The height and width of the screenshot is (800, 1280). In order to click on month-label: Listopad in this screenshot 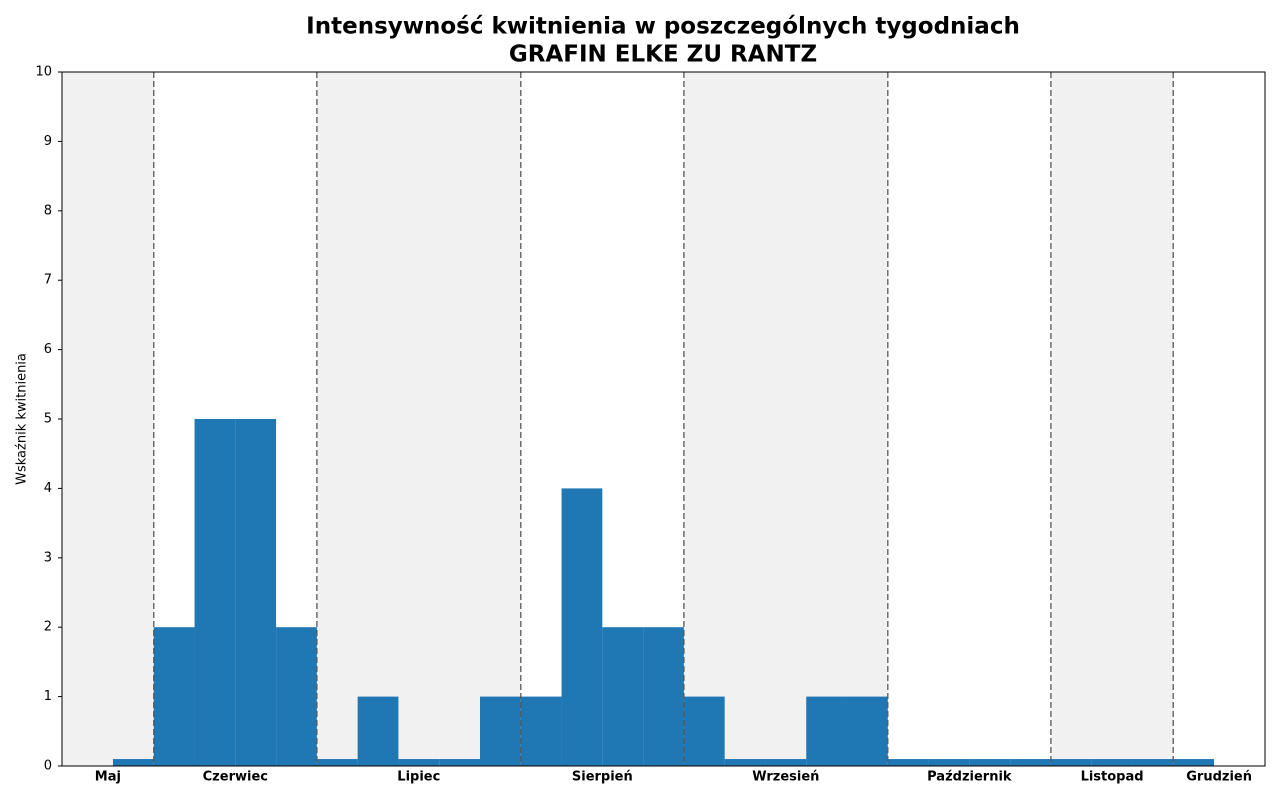, I will do `click(1112, 777)`.